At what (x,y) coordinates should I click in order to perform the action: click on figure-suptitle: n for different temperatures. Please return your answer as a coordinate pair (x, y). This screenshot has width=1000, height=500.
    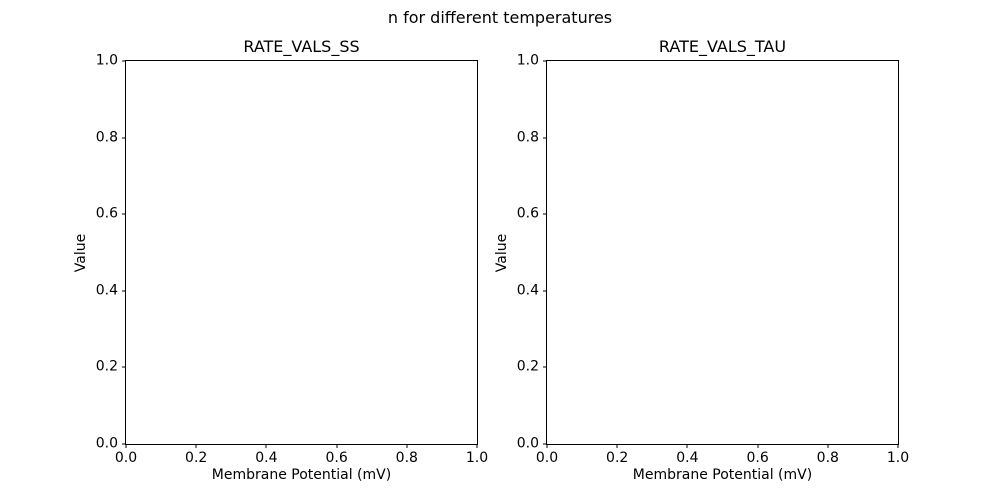
    Looking at the image, I should click on (500, 17).